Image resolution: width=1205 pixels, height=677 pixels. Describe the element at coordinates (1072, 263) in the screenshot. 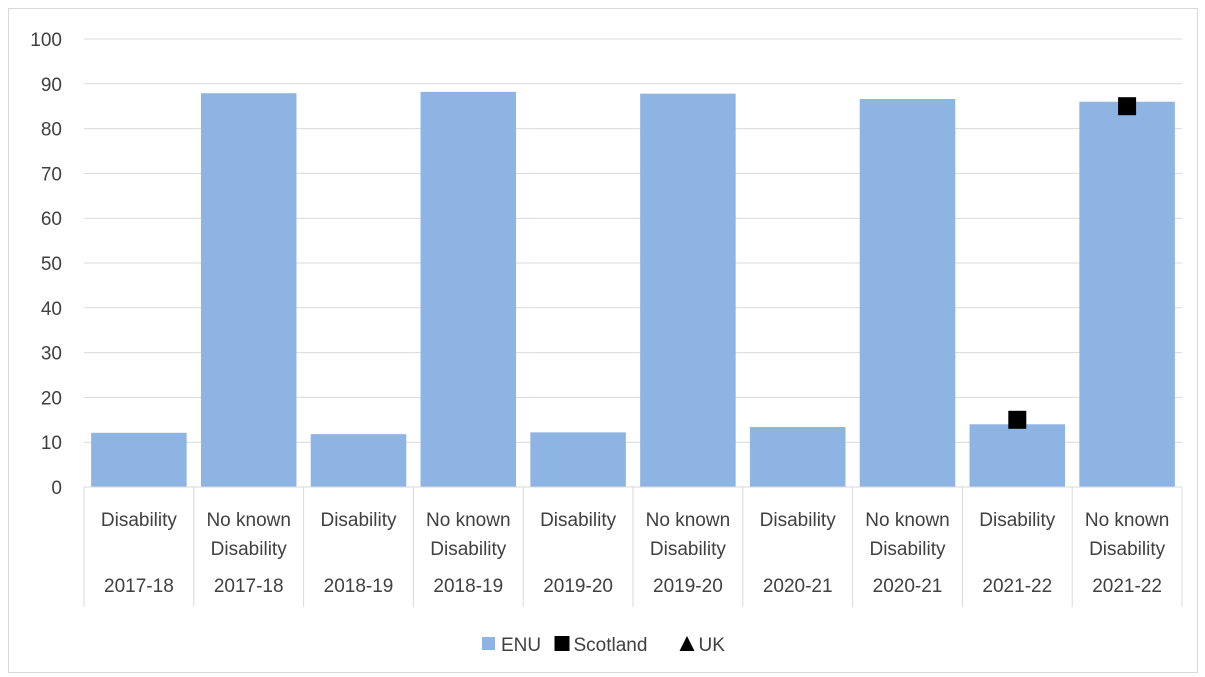

I see `markers` at that location.